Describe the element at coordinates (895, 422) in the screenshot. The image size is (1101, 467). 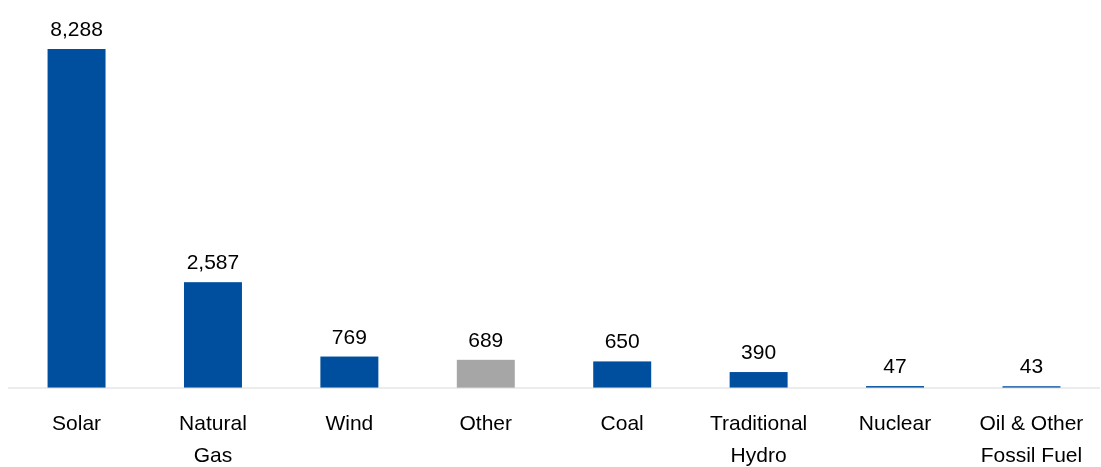
I see `x-tick-label: Nuclear` at that location.